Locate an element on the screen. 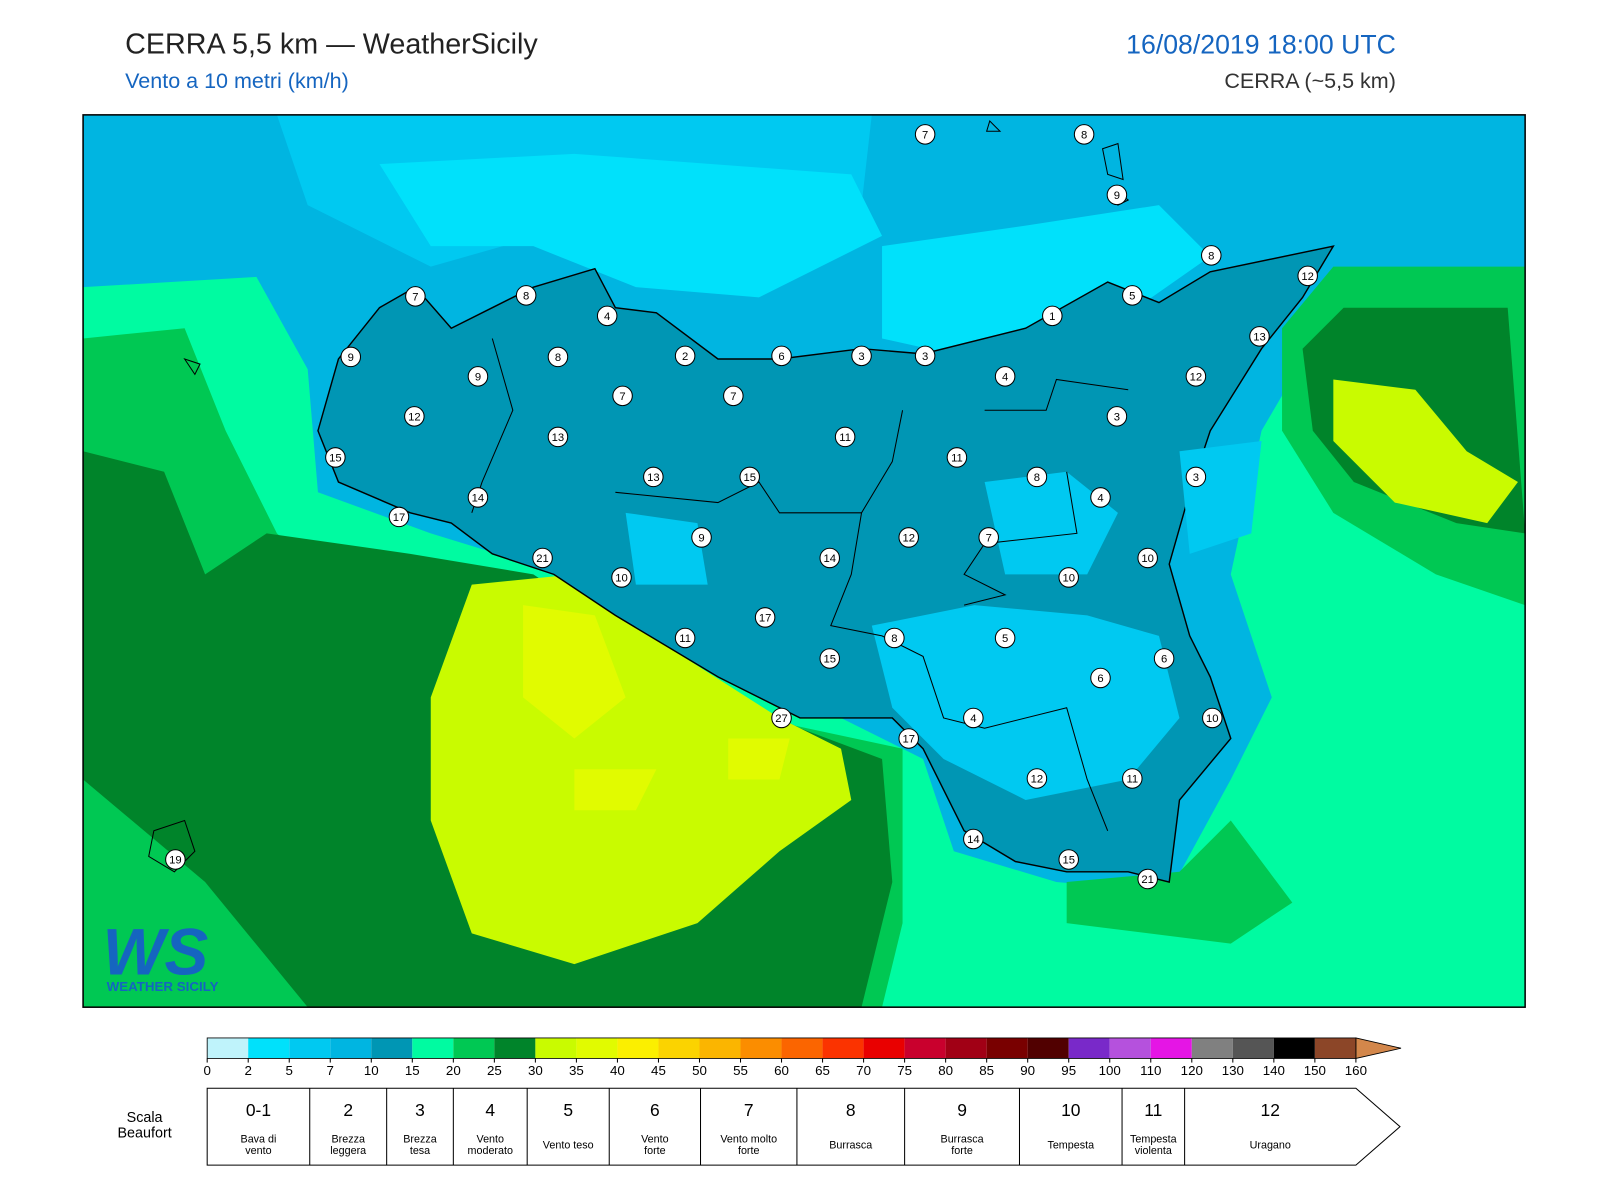 This screenshot has height=1200, width=1600. colorbar-tick-label: 30 is located at coordinates (535, 1070).